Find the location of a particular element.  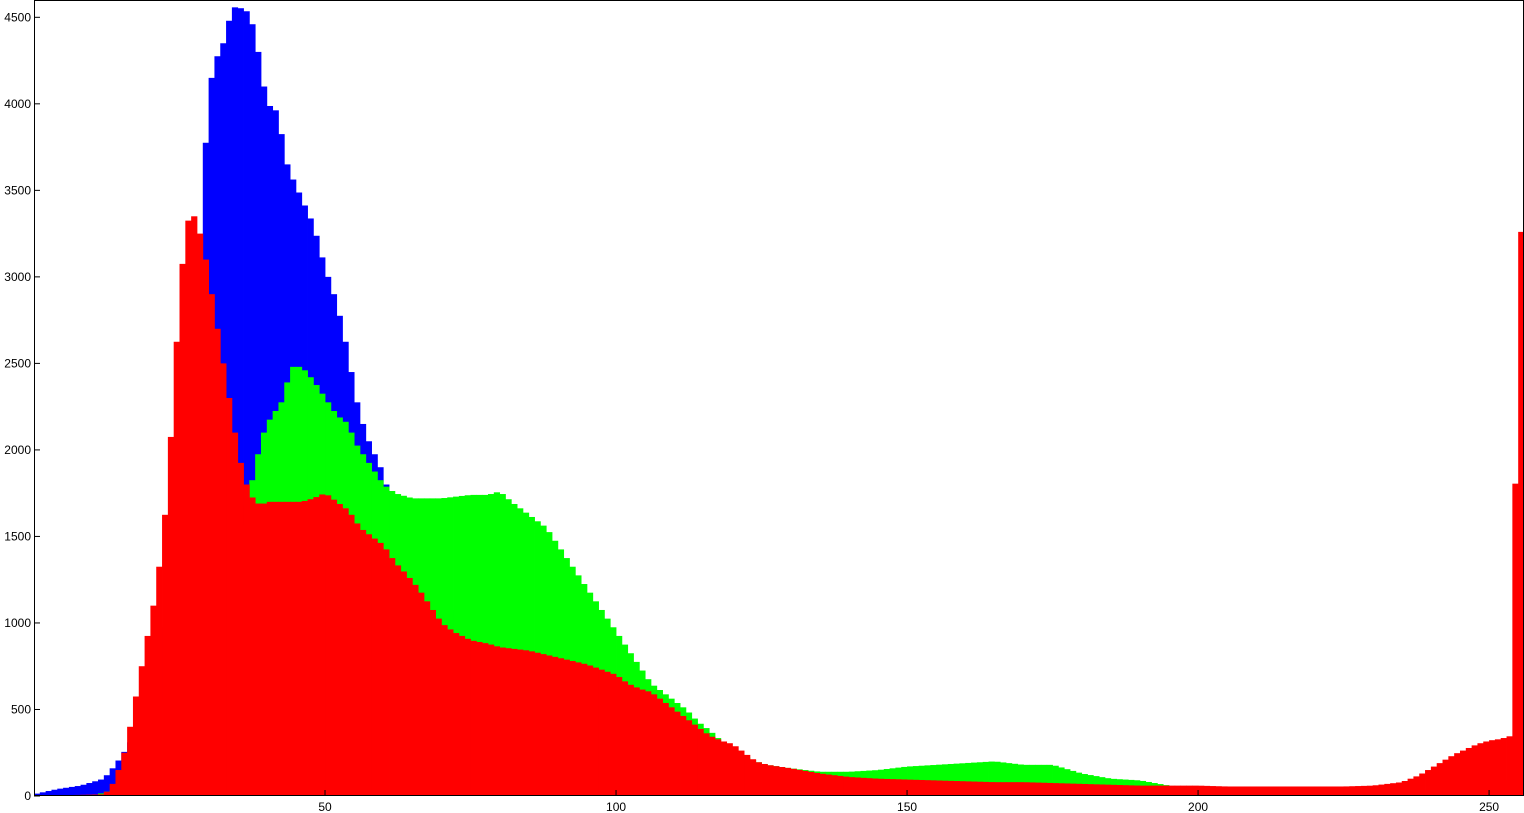

x-tick-label: 250 is located at coordinates (1489, 806).